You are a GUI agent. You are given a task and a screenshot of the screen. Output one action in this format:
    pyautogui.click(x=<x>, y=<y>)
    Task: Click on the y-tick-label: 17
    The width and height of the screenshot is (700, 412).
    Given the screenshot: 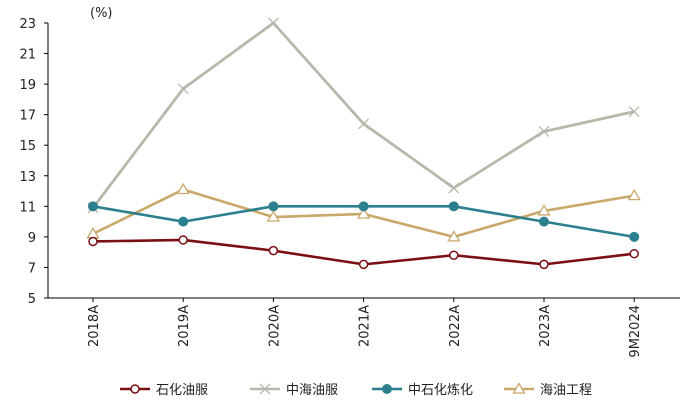 What is the action you would take?
    pyautogui.click(x=27, y=116)
    